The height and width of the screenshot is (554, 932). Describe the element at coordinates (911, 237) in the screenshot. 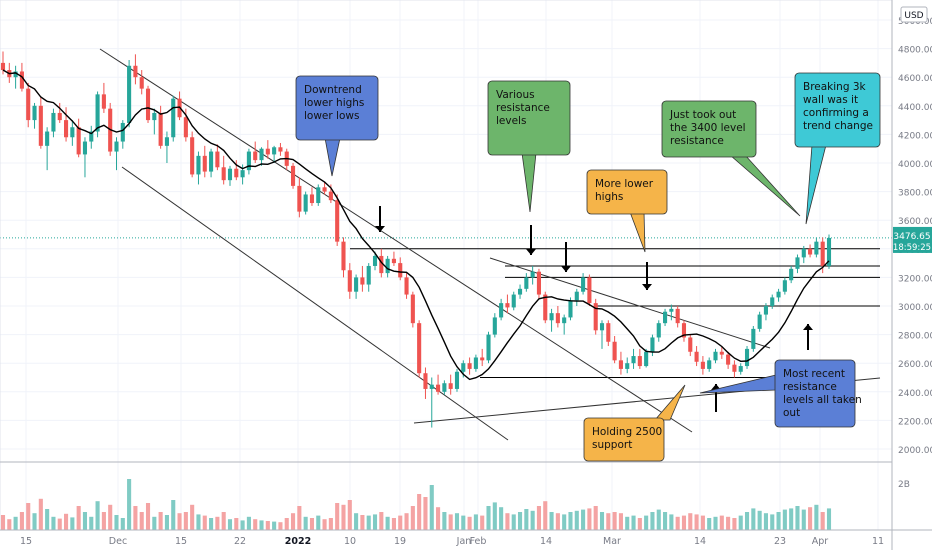

I see `price-tag-value: 3476.65` at that location.